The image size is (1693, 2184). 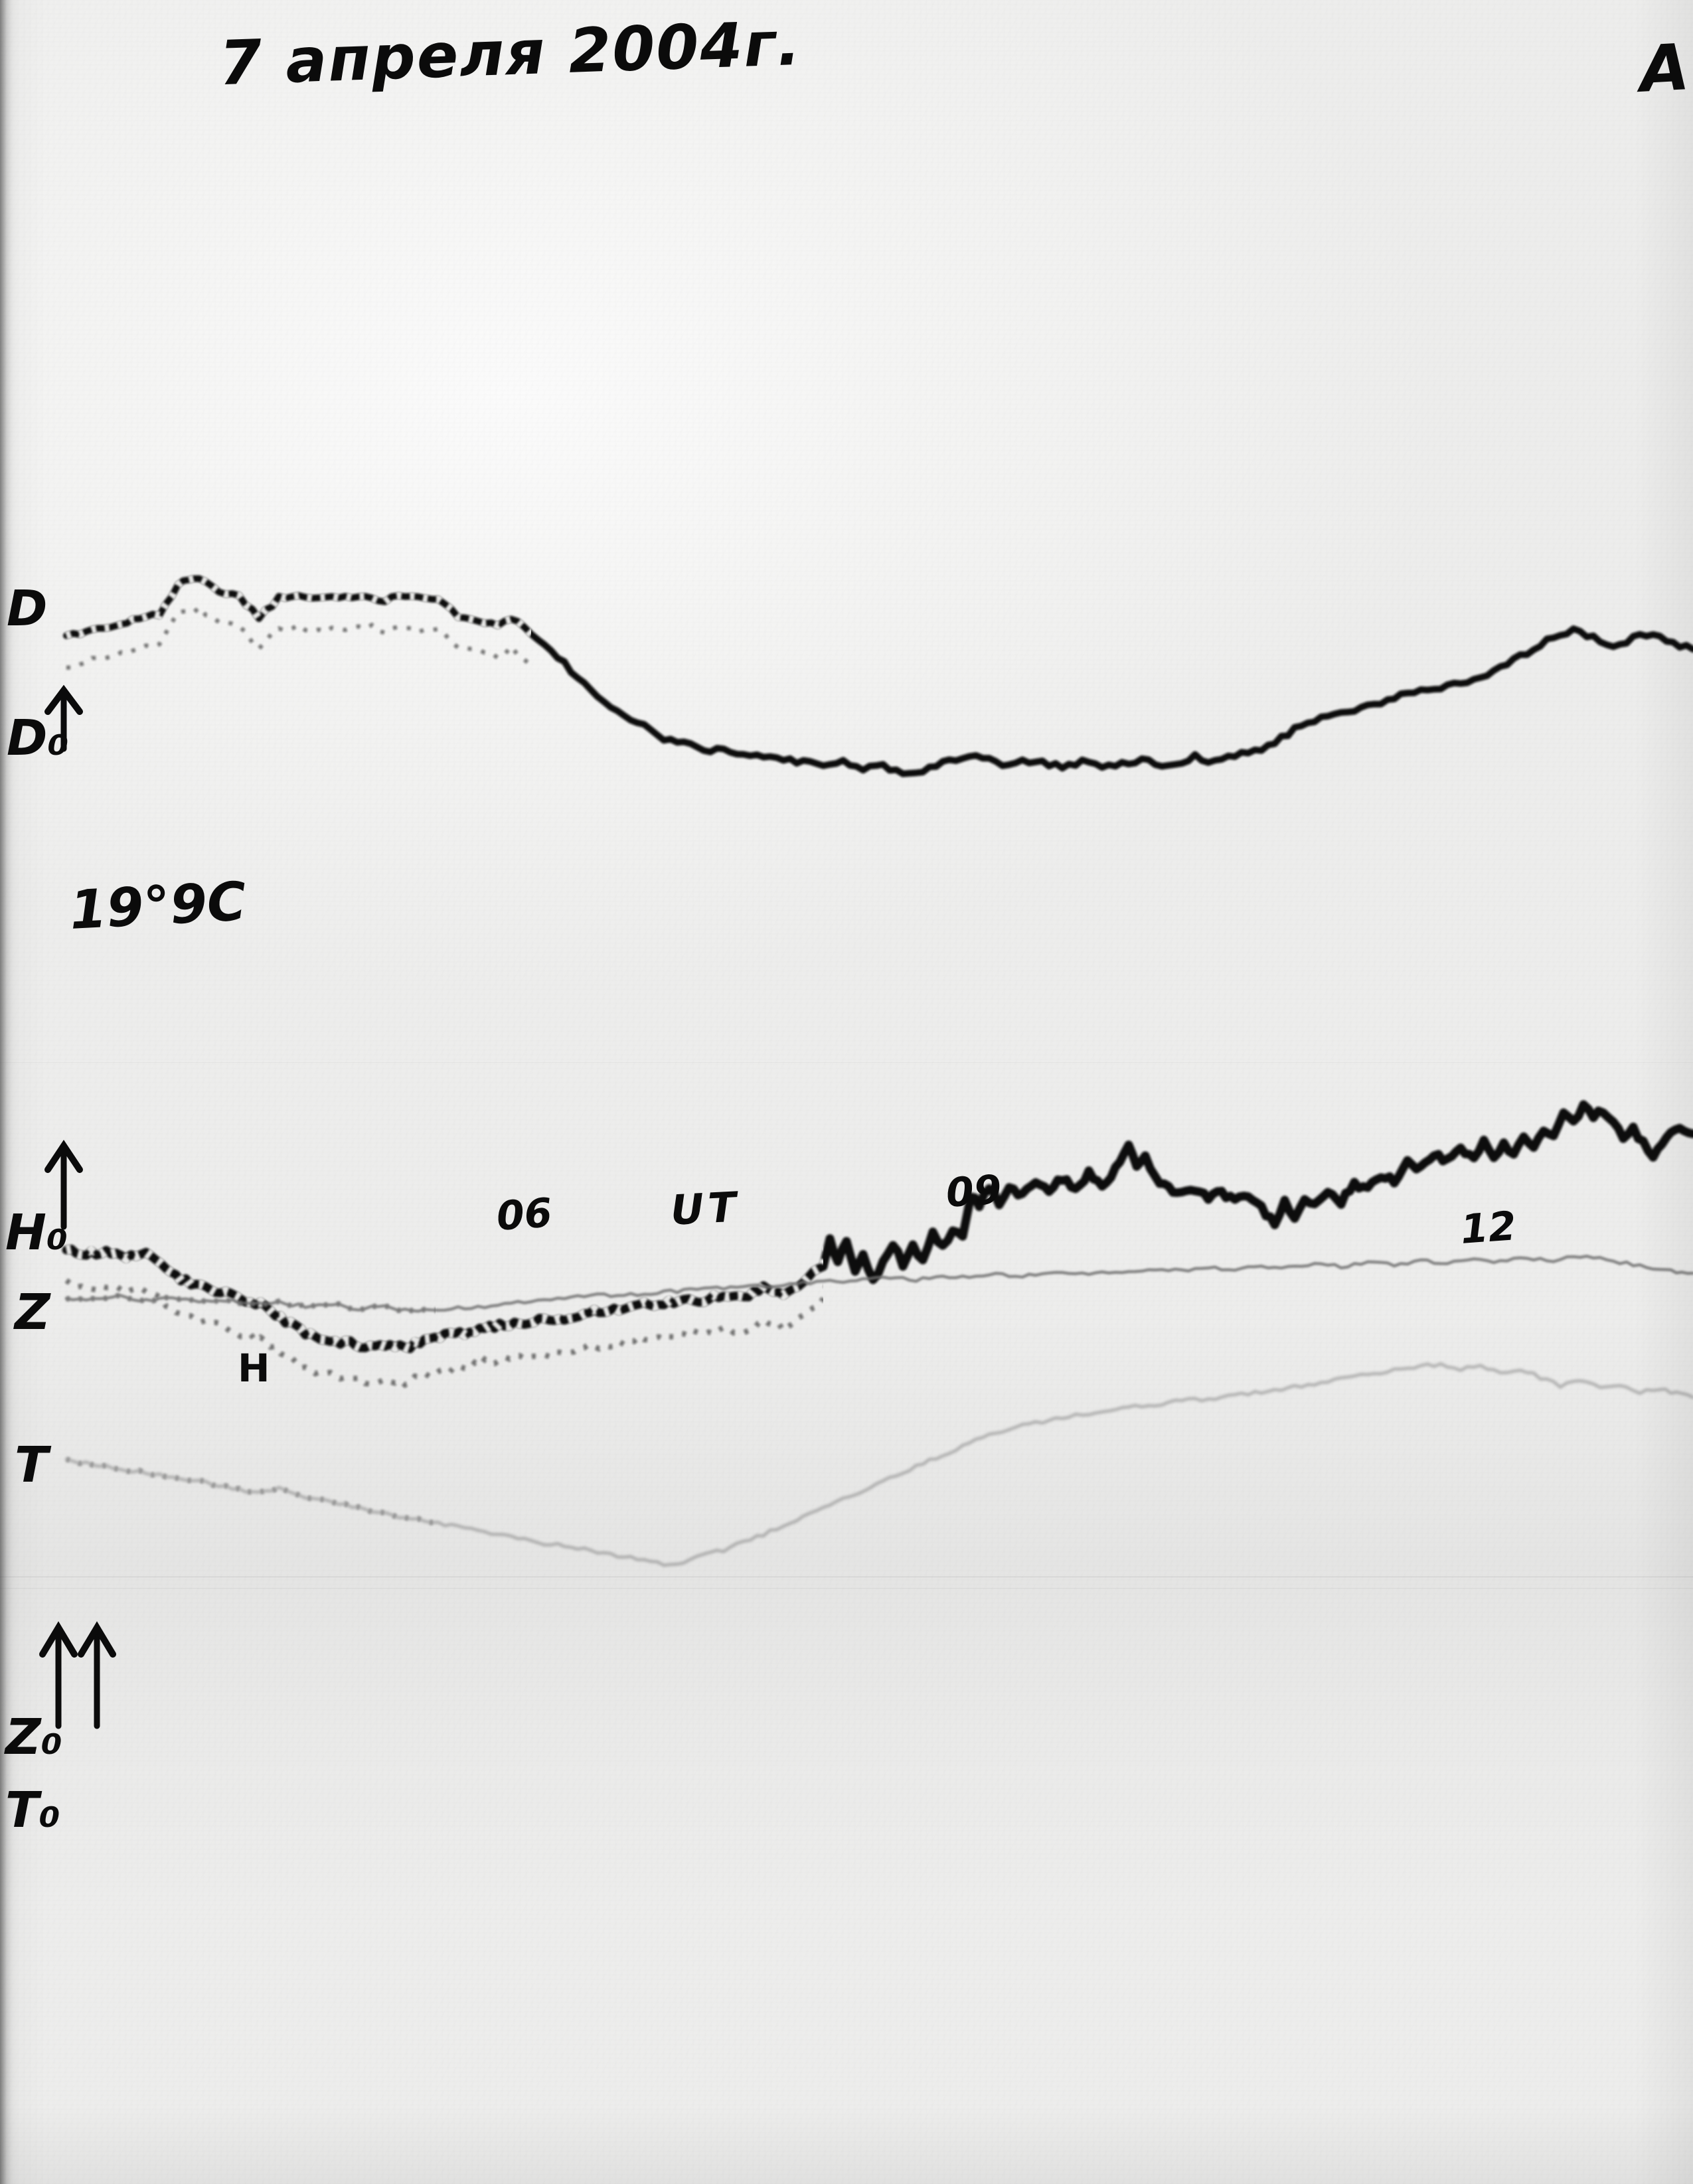 I want to click on trace-z, so click(x=879, y=1284).